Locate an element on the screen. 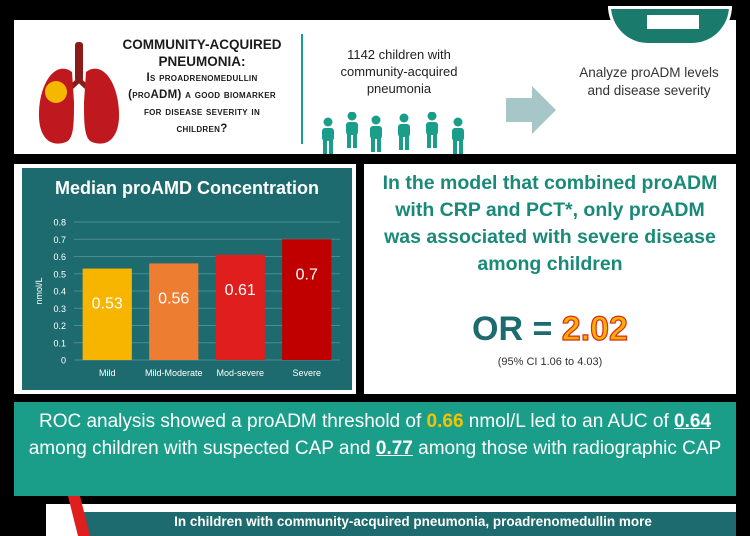  x-tick-label: Mod-severe is located at coordinates (240, 373).